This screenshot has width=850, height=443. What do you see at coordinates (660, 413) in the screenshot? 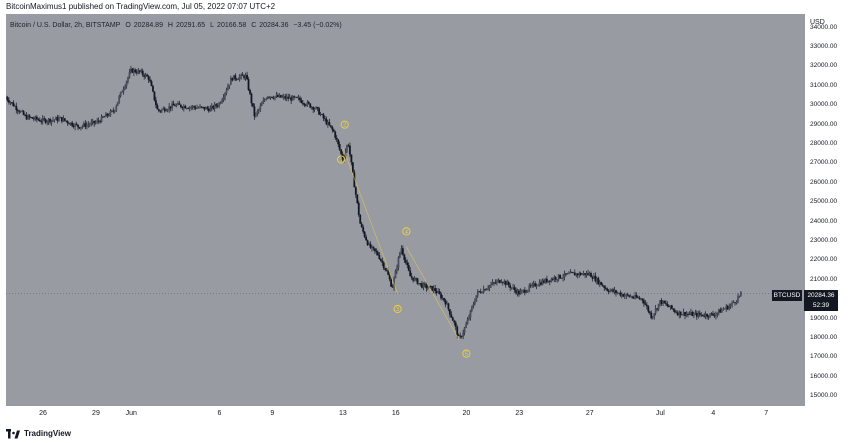
I see `time-tick-label: Jul` at bounding box center [660, 413].